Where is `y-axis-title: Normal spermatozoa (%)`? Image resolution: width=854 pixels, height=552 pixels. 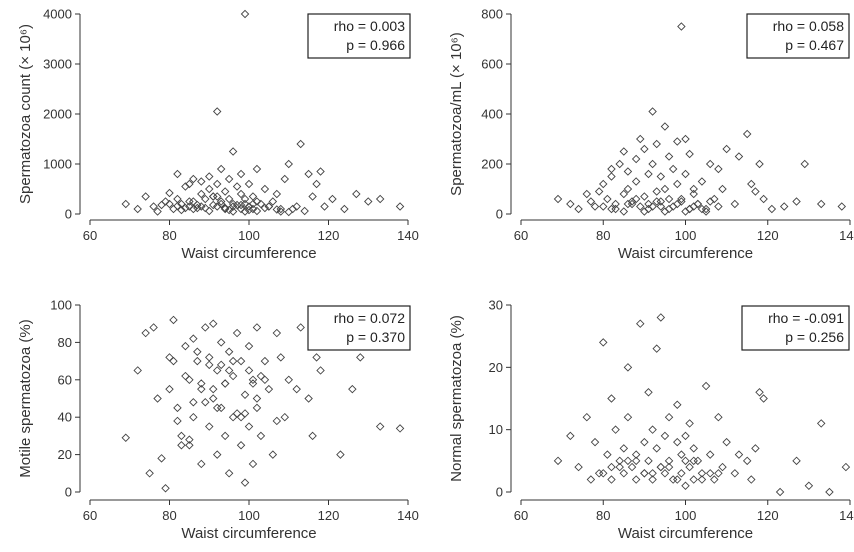
y-axis-title: Normal spermatozoa (%) is located at coordinates (456, 398).